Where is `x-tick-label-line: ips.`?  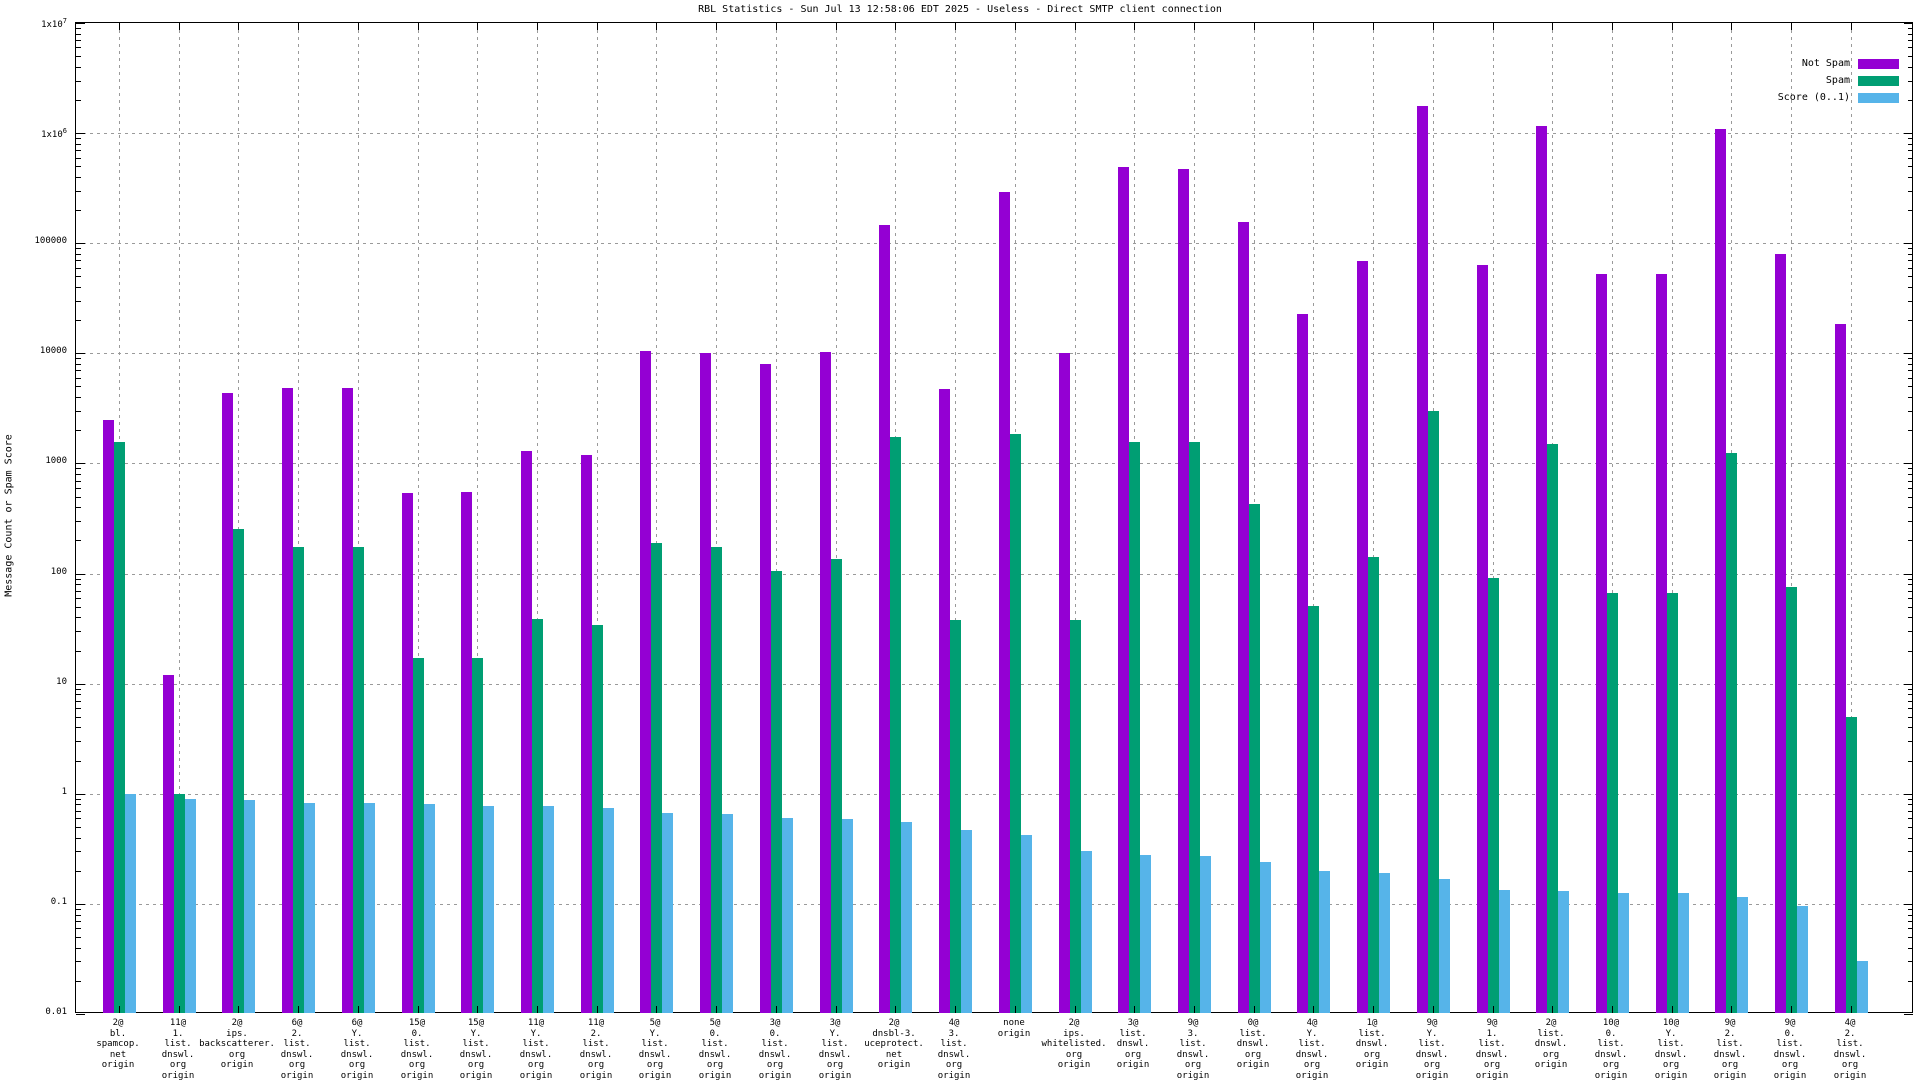 x-tick-label-line: ips. is located at coordinates (237, 1033).